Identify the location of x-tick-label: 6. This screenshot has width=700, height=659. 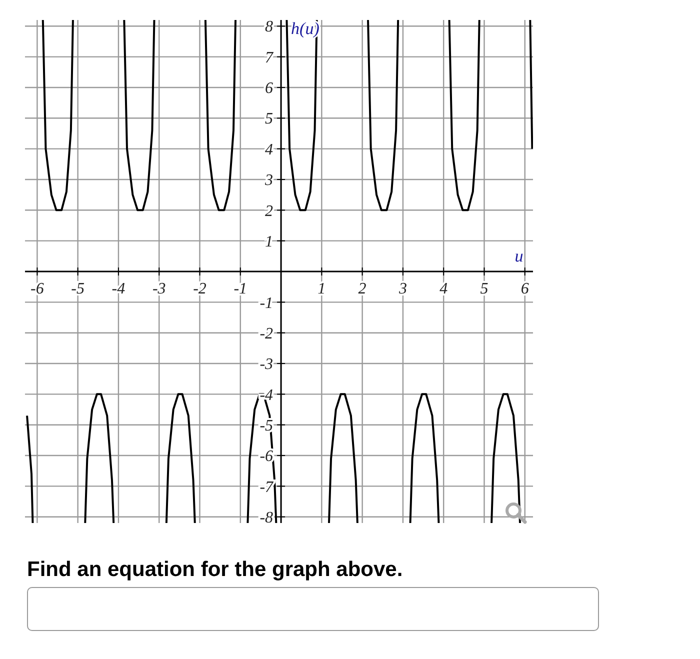
(524, 289).